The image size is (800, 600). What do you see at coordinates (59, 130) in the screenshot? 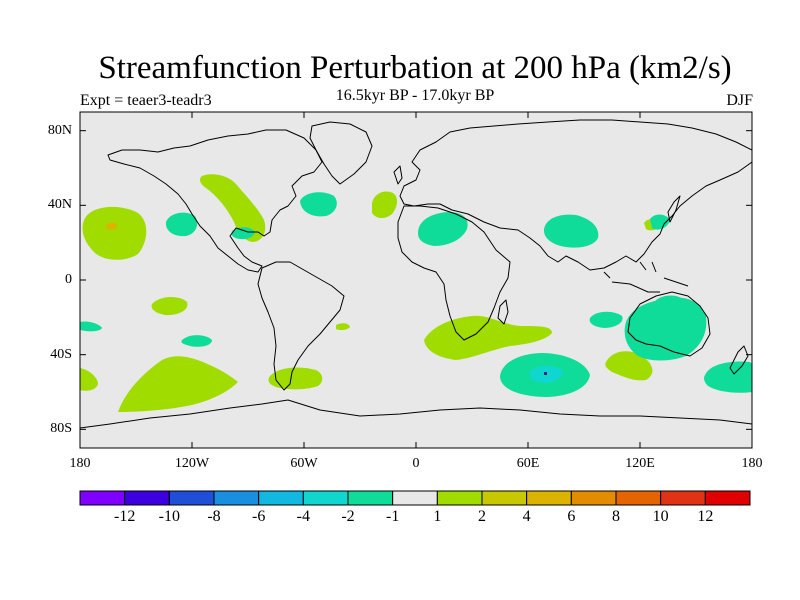
I see `lat-tick-label: 80N` at bounding box center [59, 130].